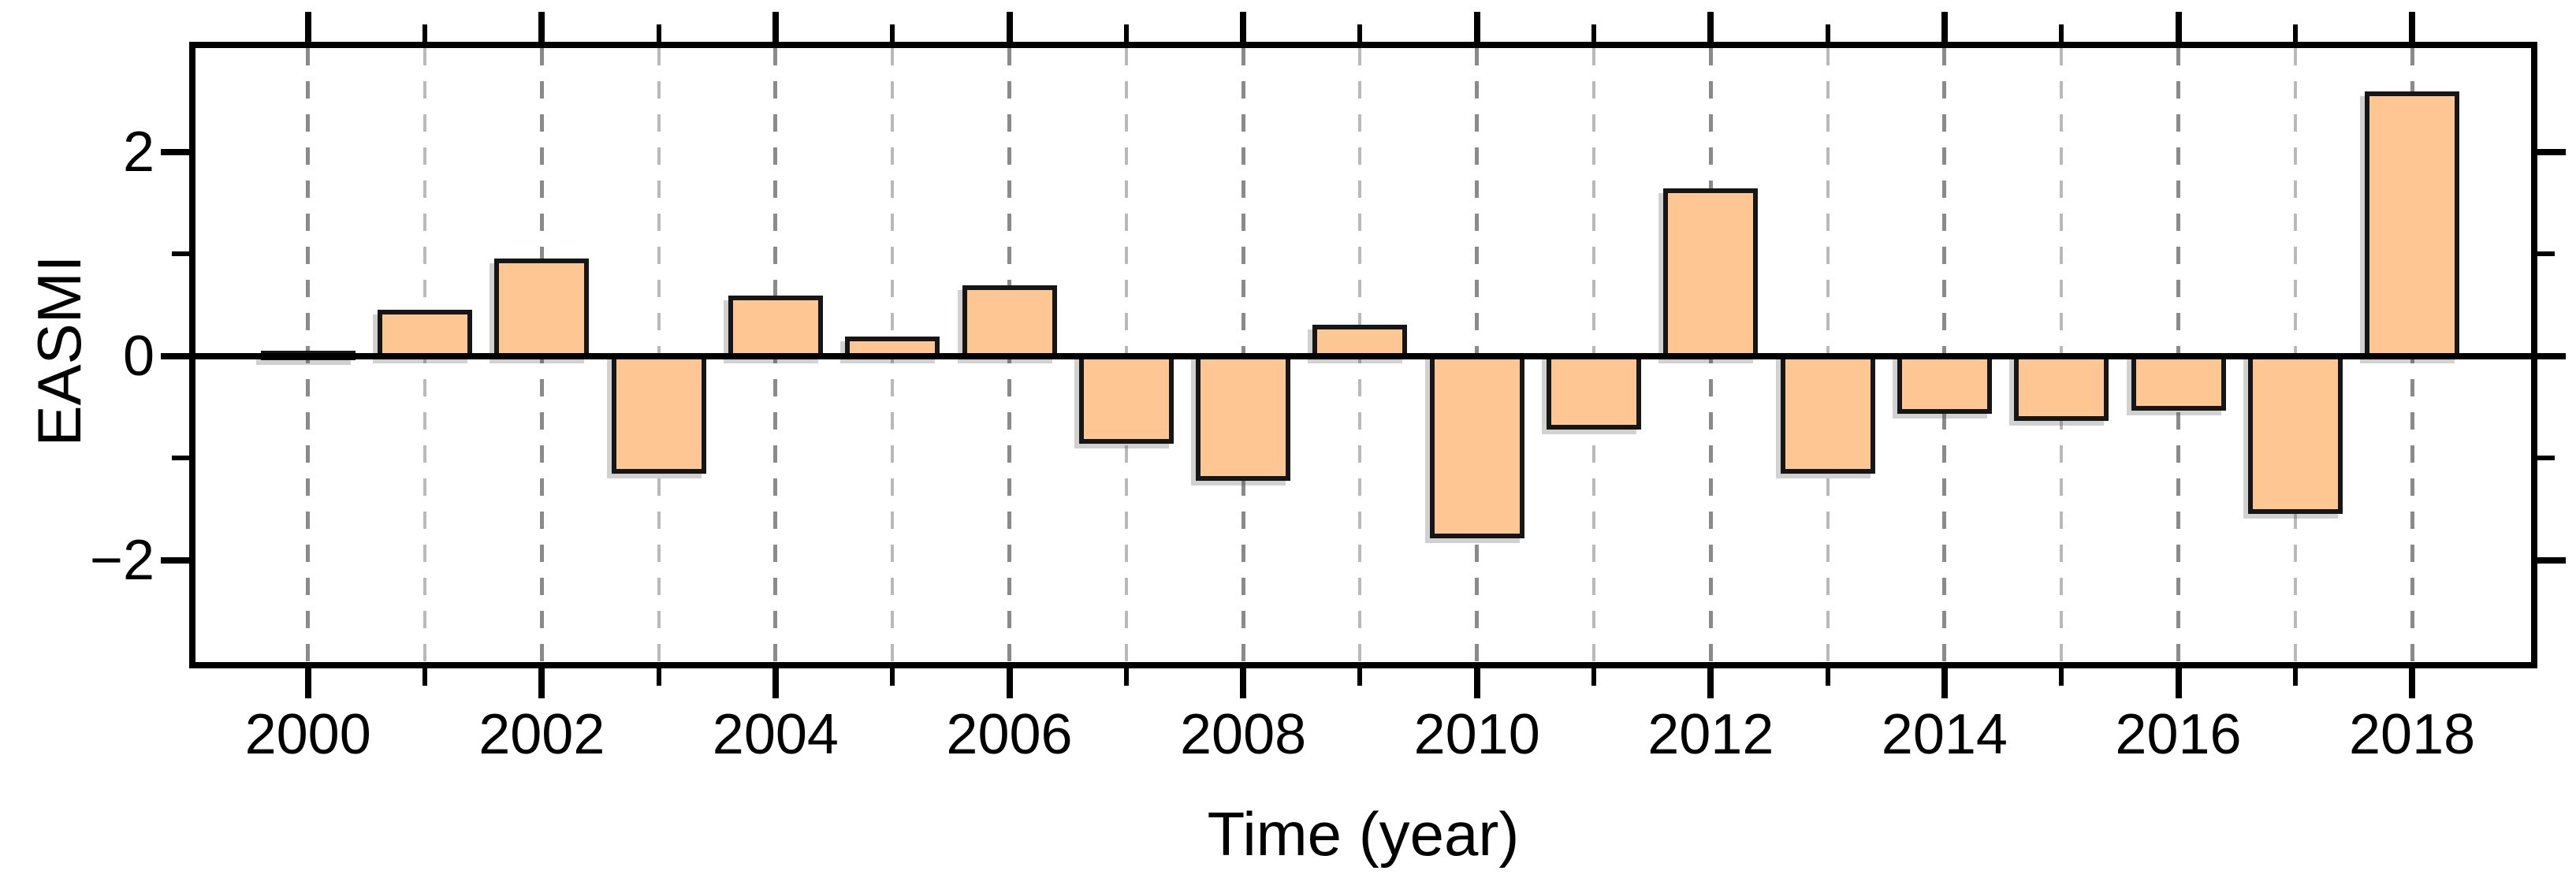 This screenshot has height=893, width=2576. I want to click on x-tick-minor-top-2015, so click(2061, 33).